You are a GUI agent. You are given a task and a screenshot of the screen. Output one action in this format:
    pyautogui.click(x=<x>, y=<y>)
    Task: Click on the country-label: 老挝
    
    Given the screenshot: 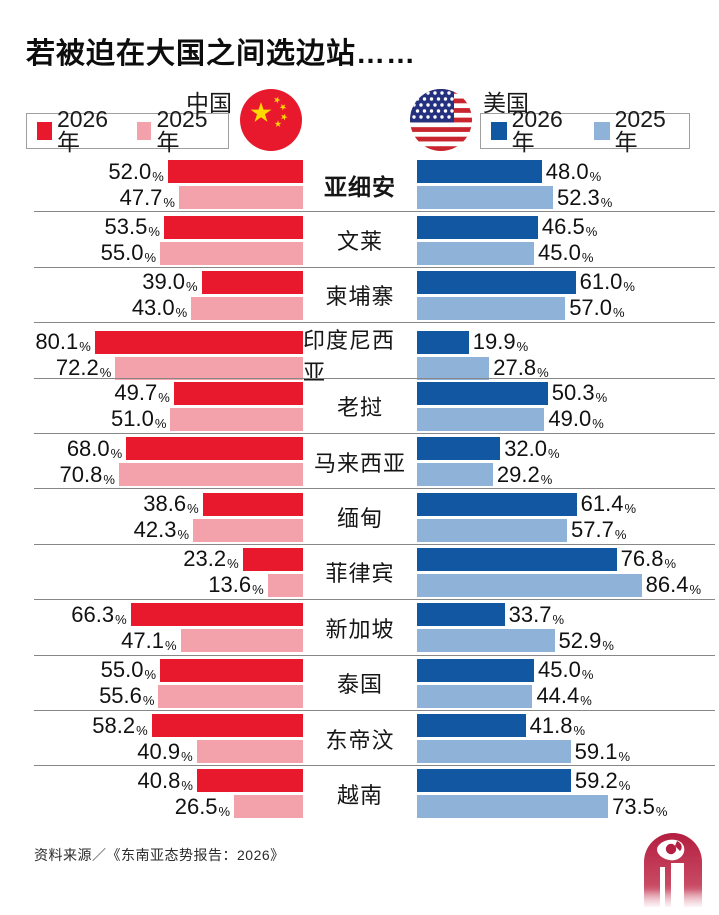 What is the action you would take?
    pyautogui.click(x=359, y=408)
    